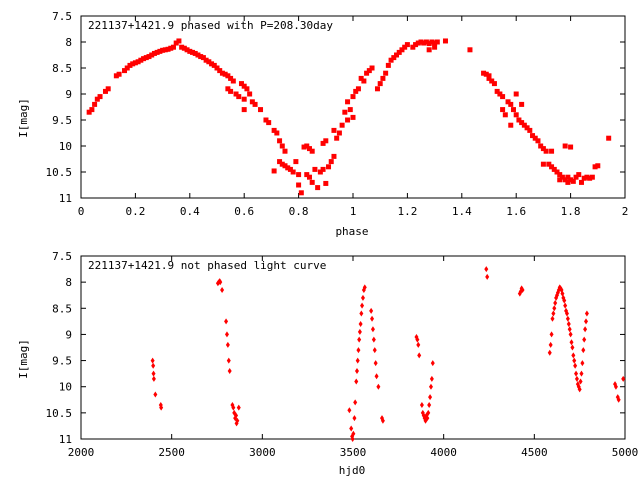  What do you see at coordinates (65, 198) in the screenshot?
I see `phased-y-tick-label: 11` at bounding box center [65, 198].